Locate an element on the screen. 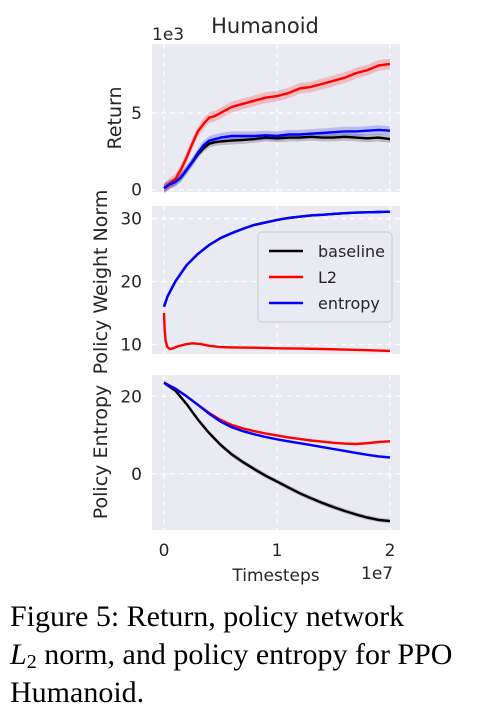 The image size is (501, 721). caption-math-symbol: L is located at coordinates (18, 654).